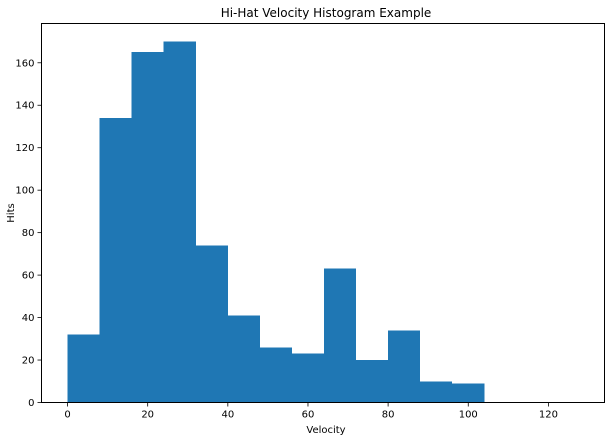 This screenshot has width=612, height=441. Describe the element at coordinates (24, 106) in the screenshot. I see `y-tick-label: 140` at that location.